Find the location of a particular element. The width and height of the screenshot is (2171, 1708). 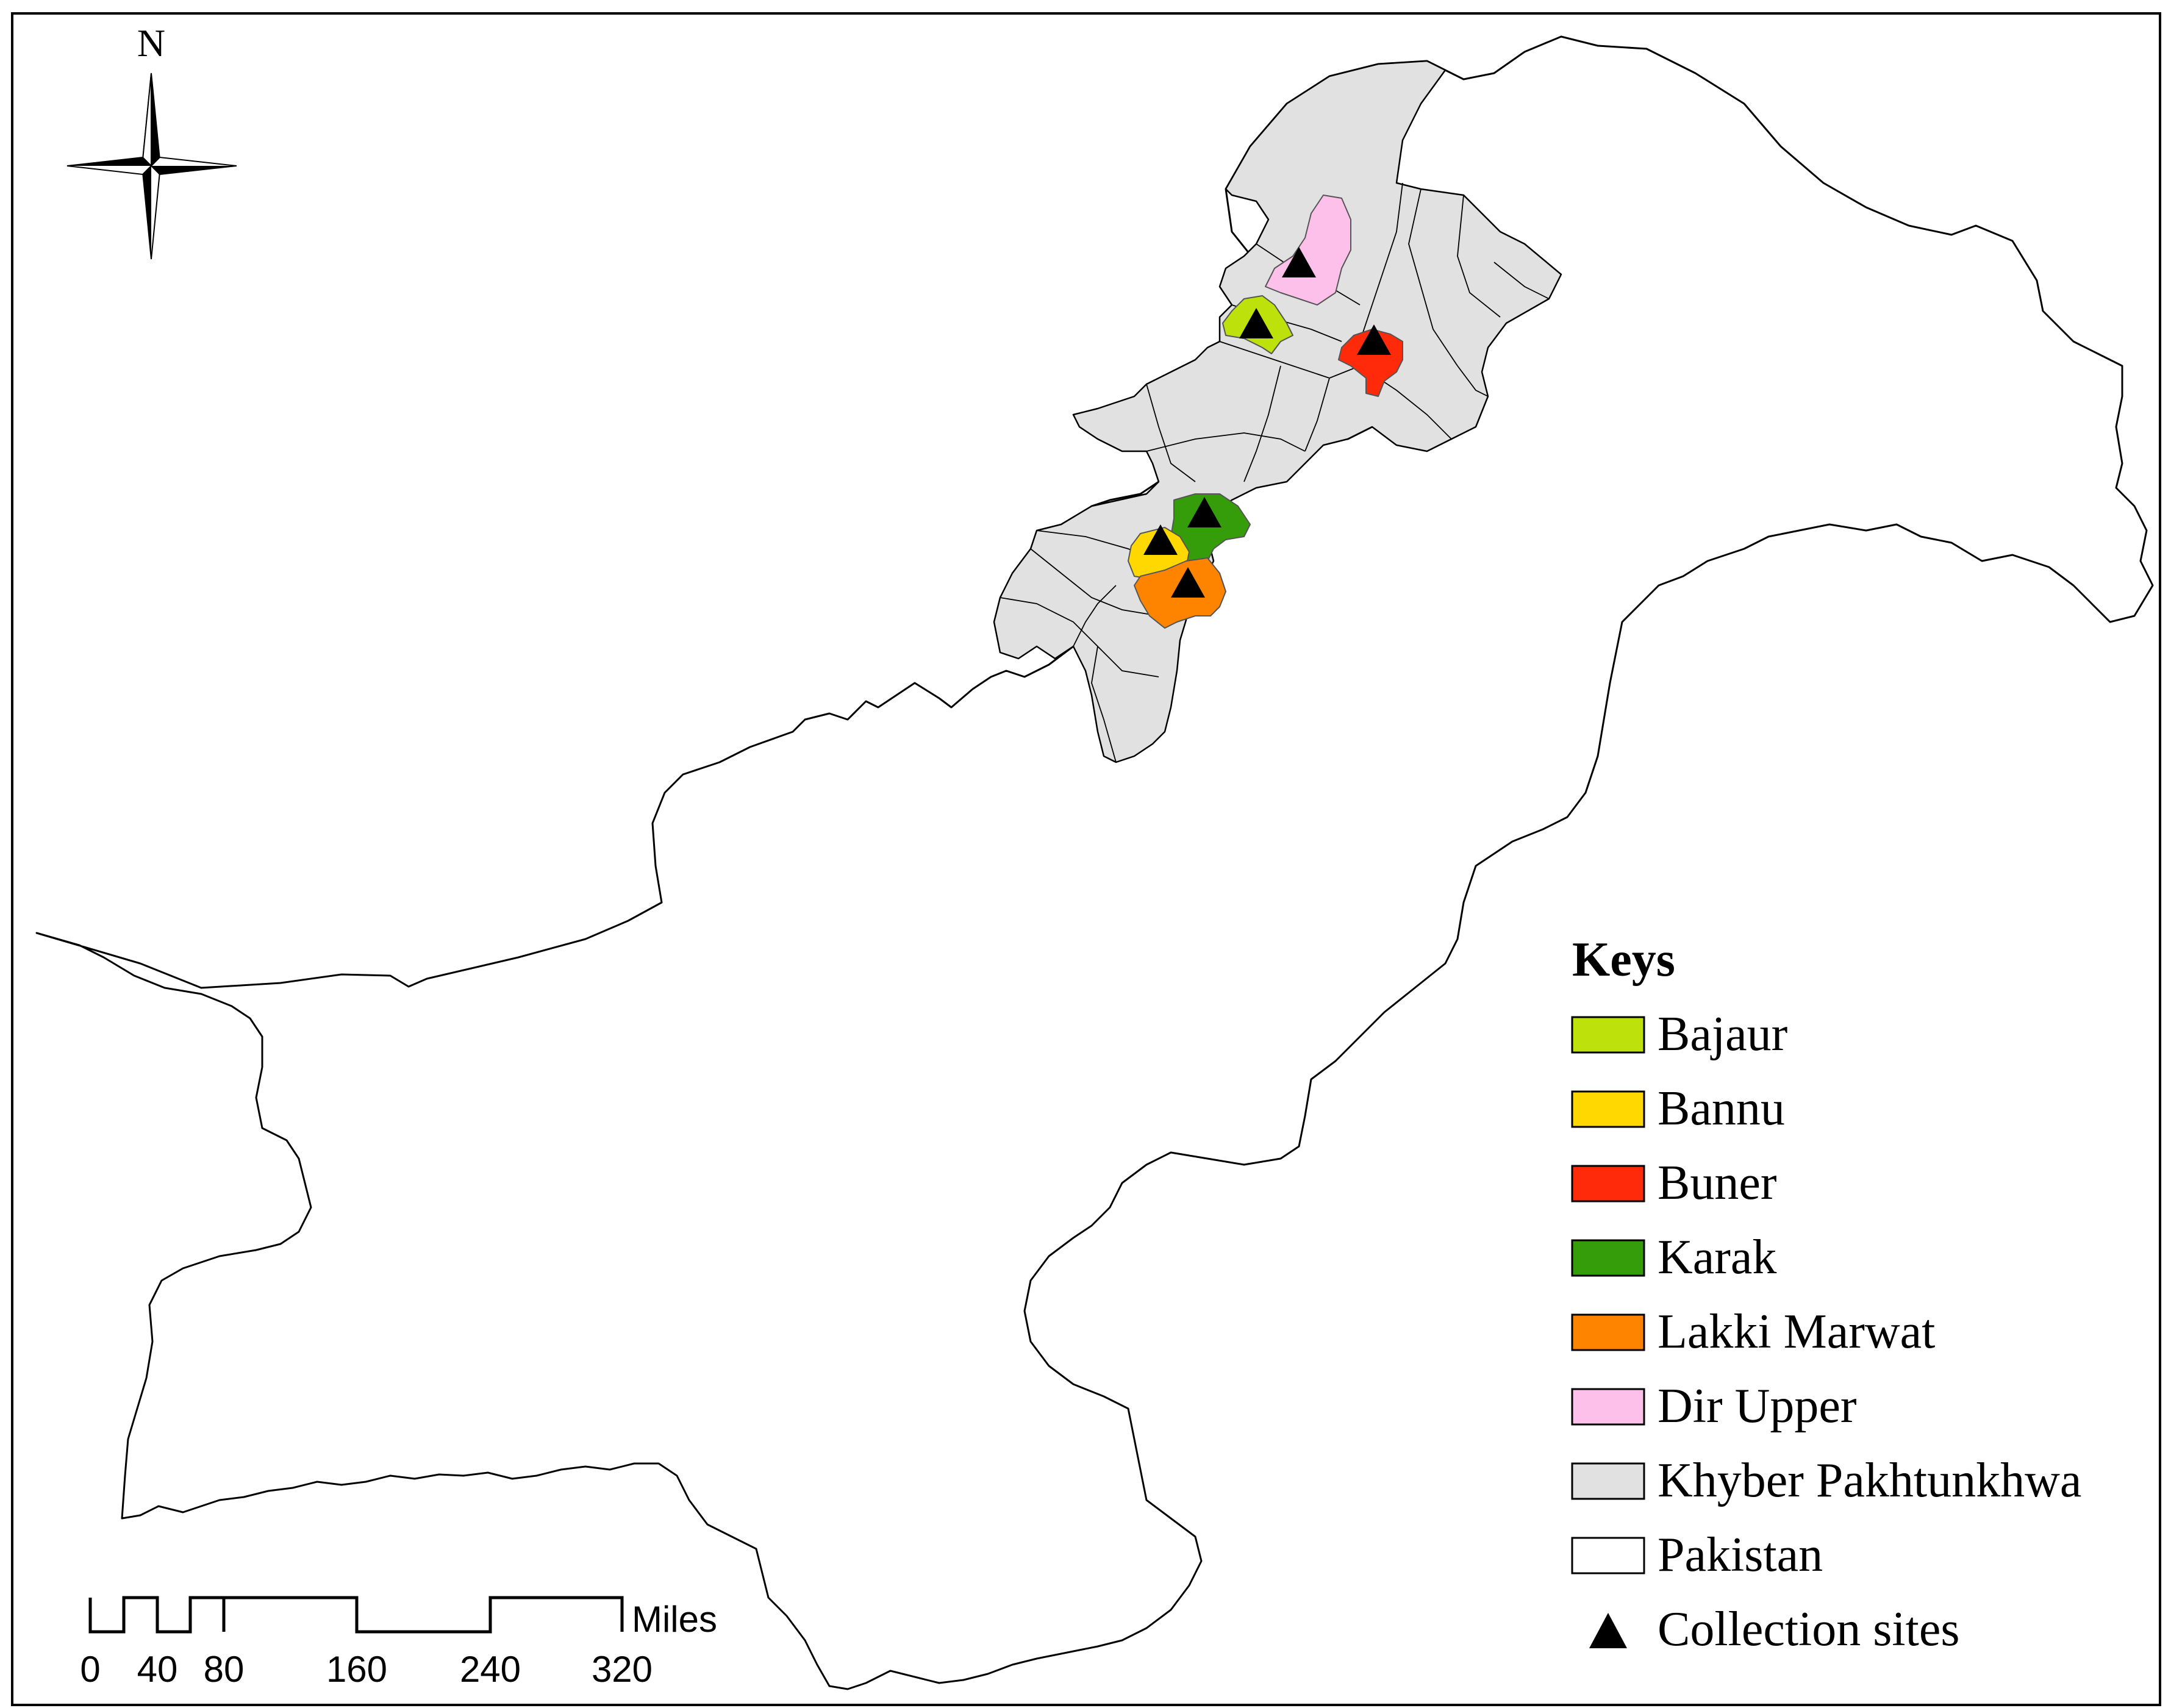

legend-swatch-pakistan is located at coordinates (1608, 1555).